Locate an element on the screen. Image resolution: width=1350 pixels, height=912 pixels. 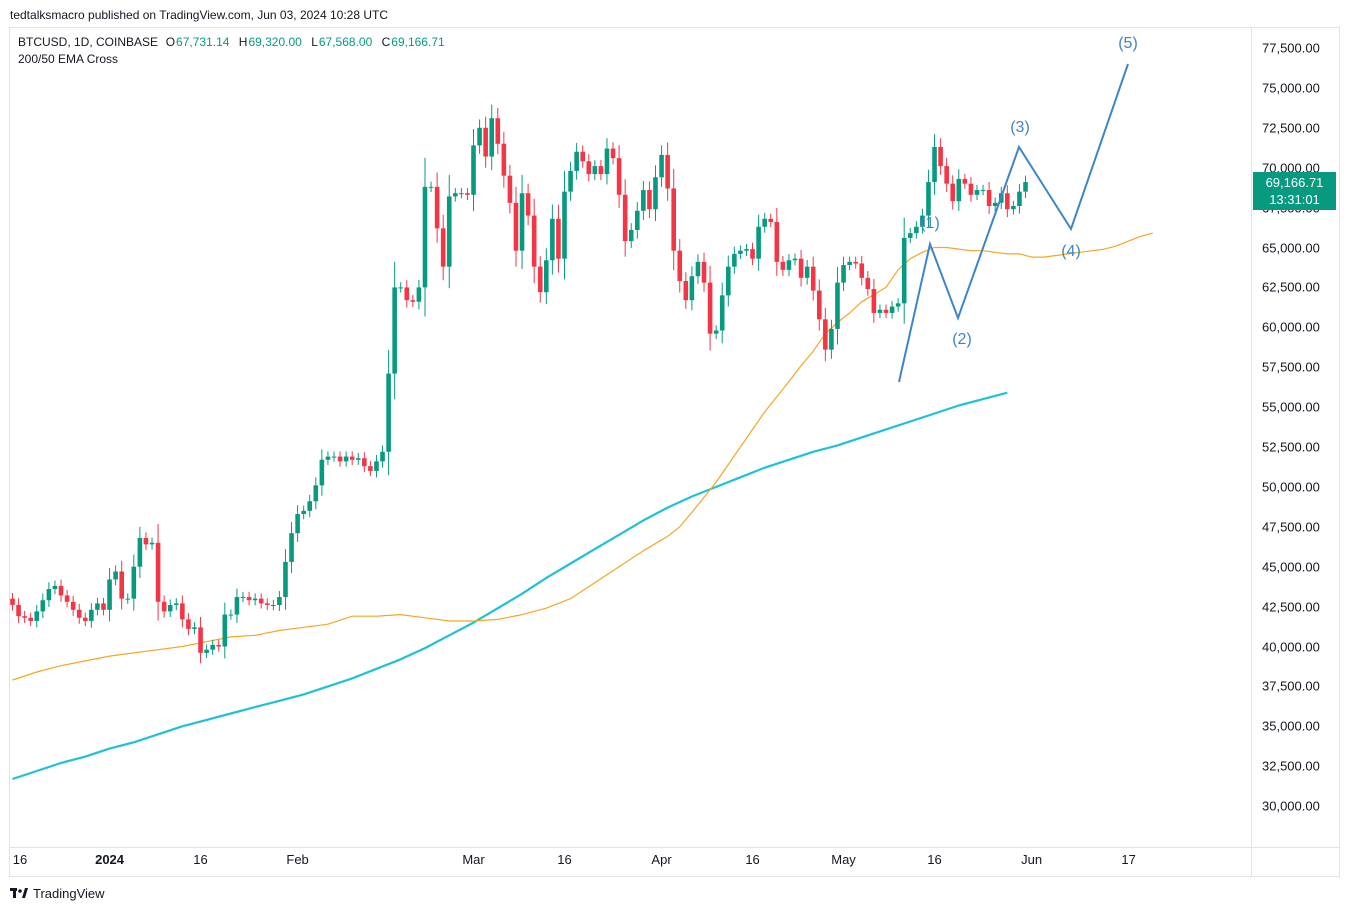
wave-label: (4) is located at coordinates (1071, 251).